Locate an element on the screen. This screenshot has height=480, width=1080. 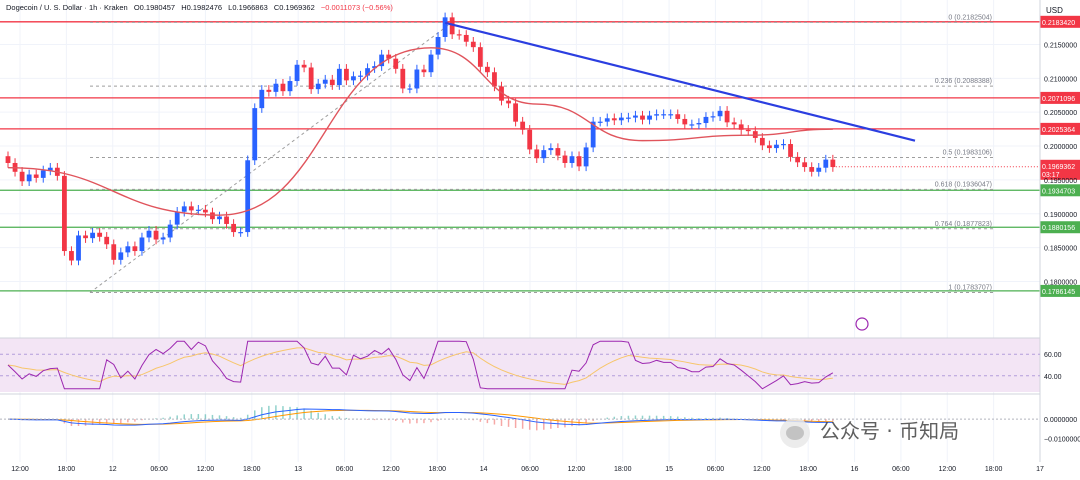
resistance-price-label: 0.2183420 is located at coordinates (1058, 23).